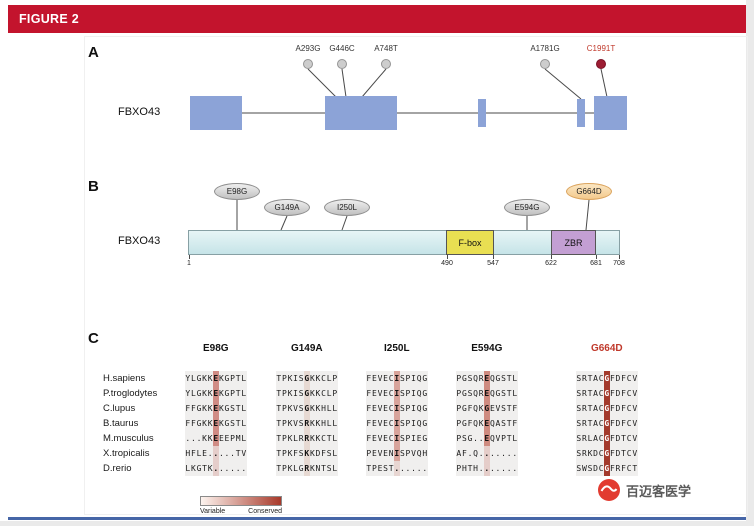 This screenshot has height=526, width=754. I want to click on alignment-column-header-e98g: E98G, so click(216, 348).